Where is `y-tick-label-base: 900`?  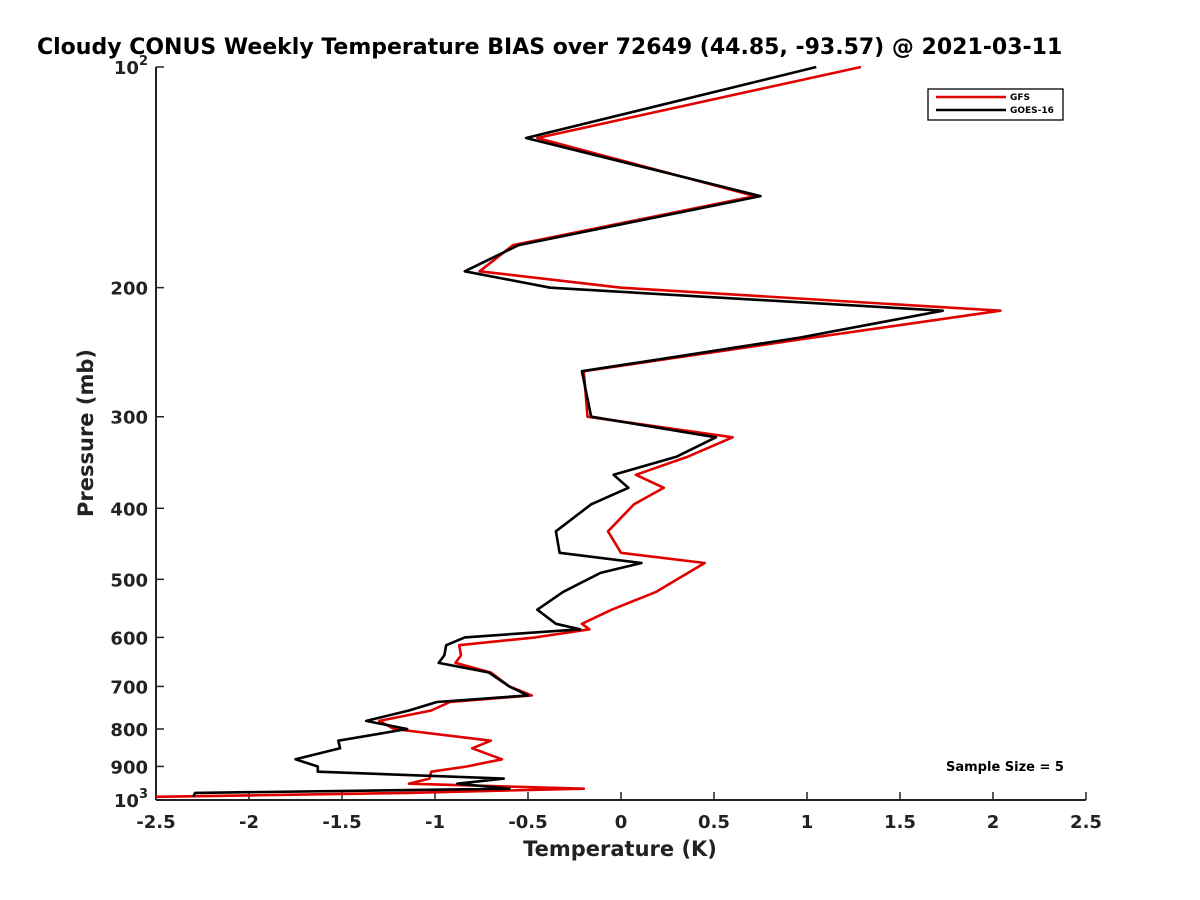 y-tick-label-base: 900 is located at coordinates (129, 767).